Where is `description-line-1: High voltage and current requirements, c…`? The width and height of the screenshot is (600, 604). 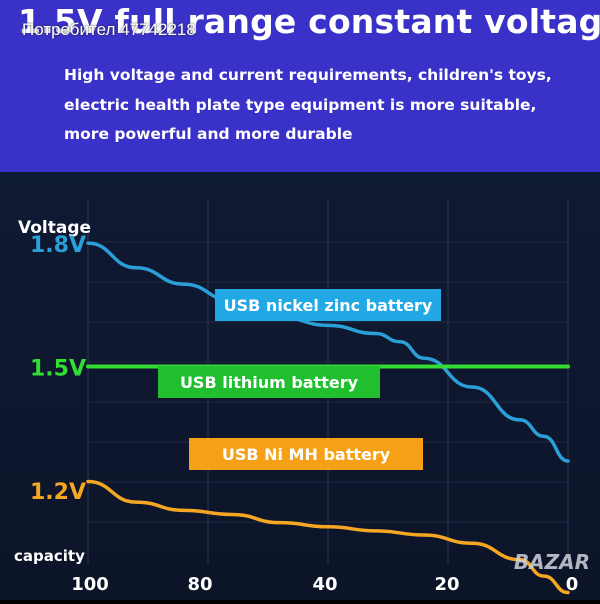 description-line-1: High voltage and current requirements, c… is located at coordinates (308, 75).